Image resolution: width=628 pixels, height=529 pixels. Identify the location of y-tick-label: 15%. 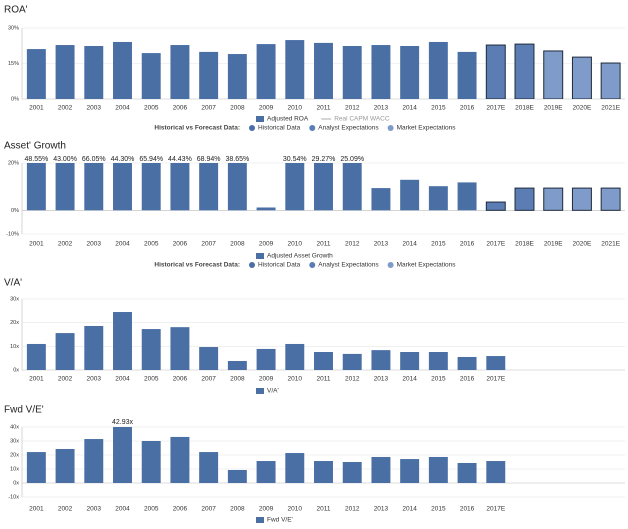
(13, 64).